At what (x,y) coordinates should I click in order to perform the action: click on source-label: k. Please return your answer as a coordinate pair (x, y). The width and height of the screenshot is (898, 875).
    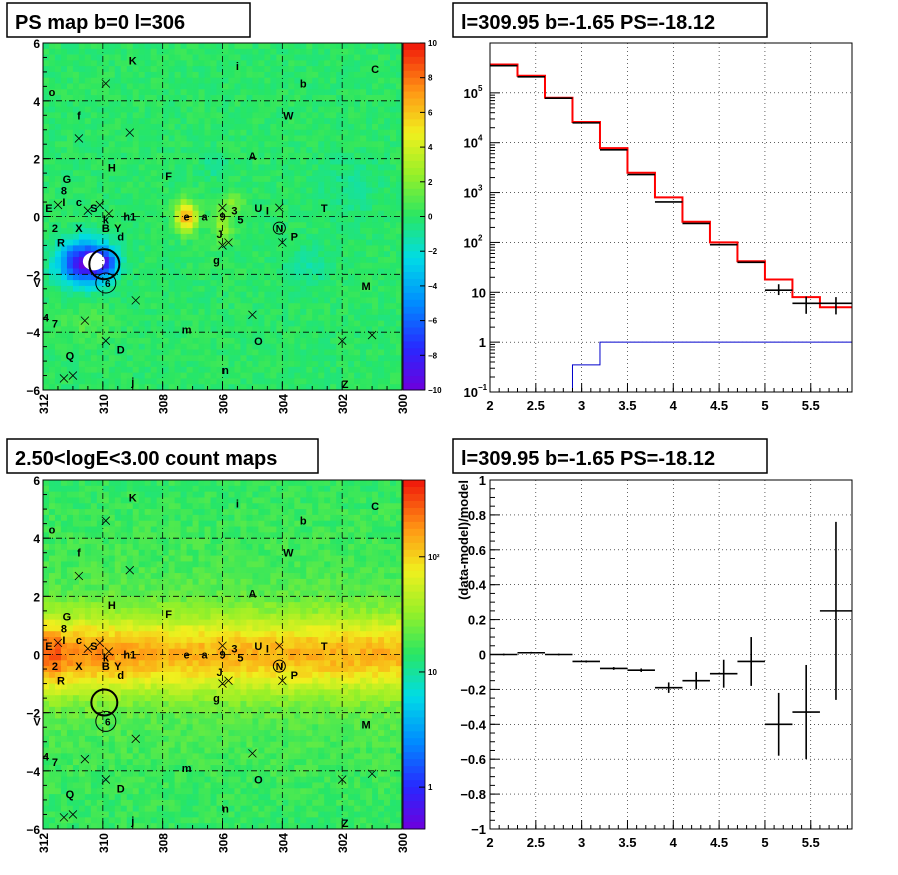
    Looking at the image, I should click on (106, 220).